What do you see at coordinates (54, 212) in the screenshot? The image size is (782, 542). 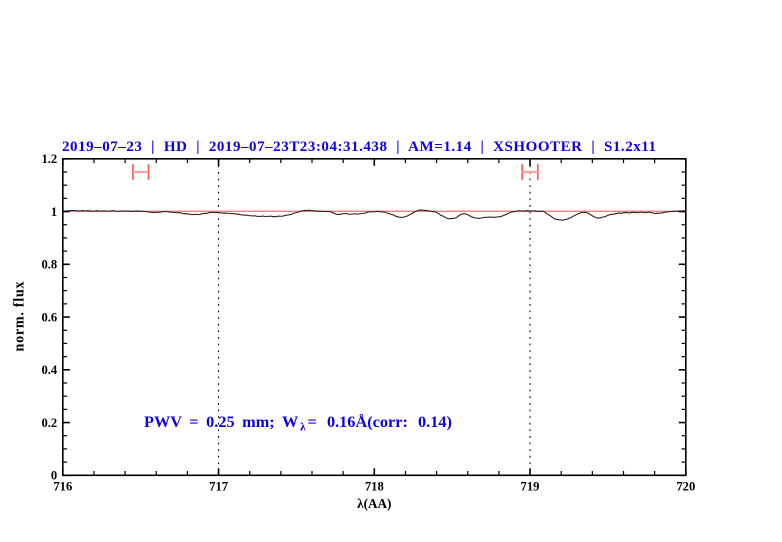 I see `svg-text: 1` at bounding box center [54, 212].